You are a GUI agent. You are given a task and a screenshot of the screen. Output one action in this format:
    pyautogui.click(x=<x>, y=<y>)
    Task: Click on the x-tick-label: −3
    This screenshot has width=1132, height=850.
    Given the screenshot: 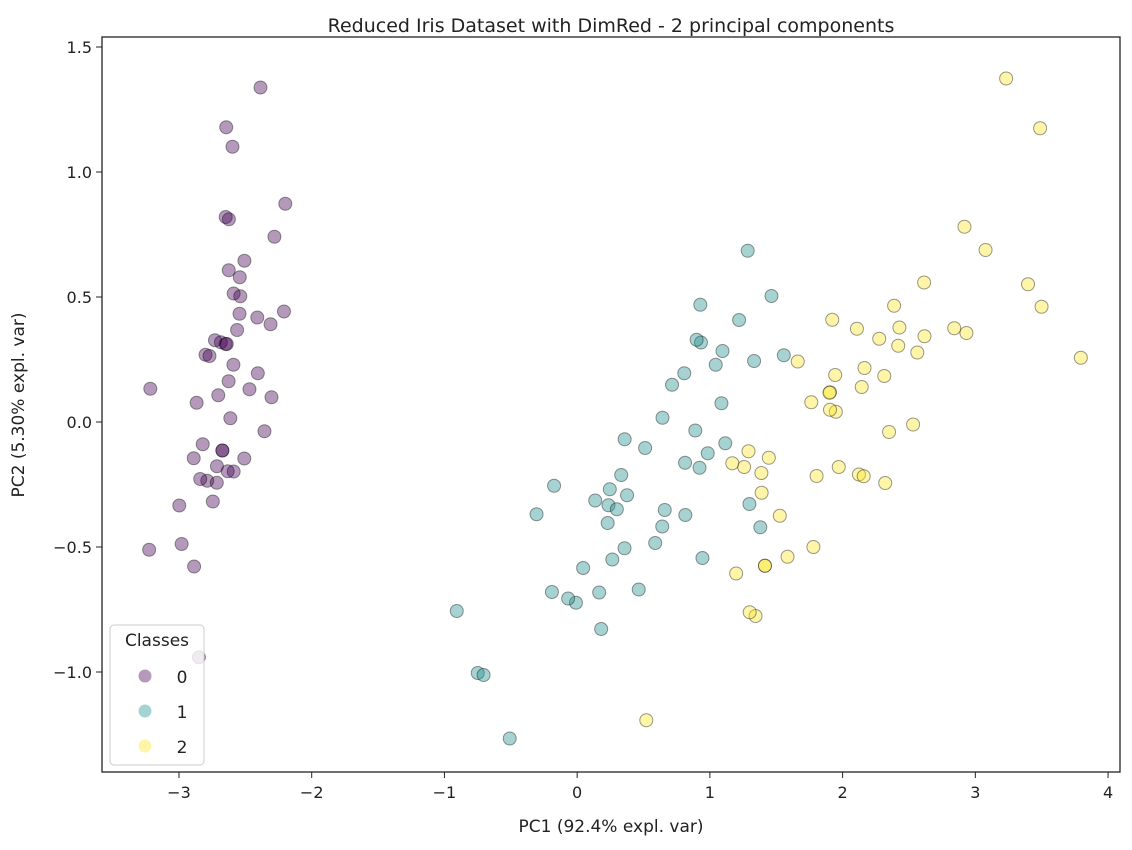 What is the action you would take?
    pyautogui.click(x=179, y=792)
    